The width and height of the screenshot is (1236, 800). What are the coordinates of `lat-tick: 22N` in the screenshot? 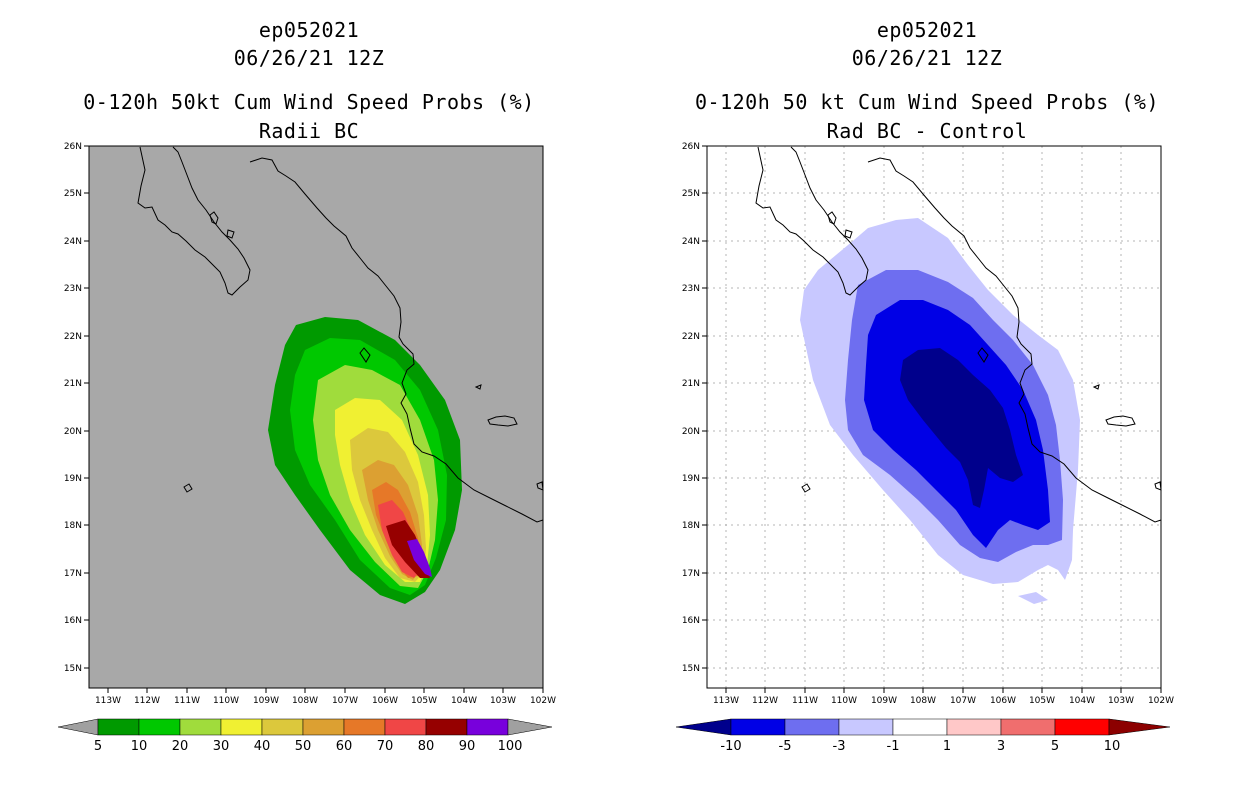 It's located at (694, 337).